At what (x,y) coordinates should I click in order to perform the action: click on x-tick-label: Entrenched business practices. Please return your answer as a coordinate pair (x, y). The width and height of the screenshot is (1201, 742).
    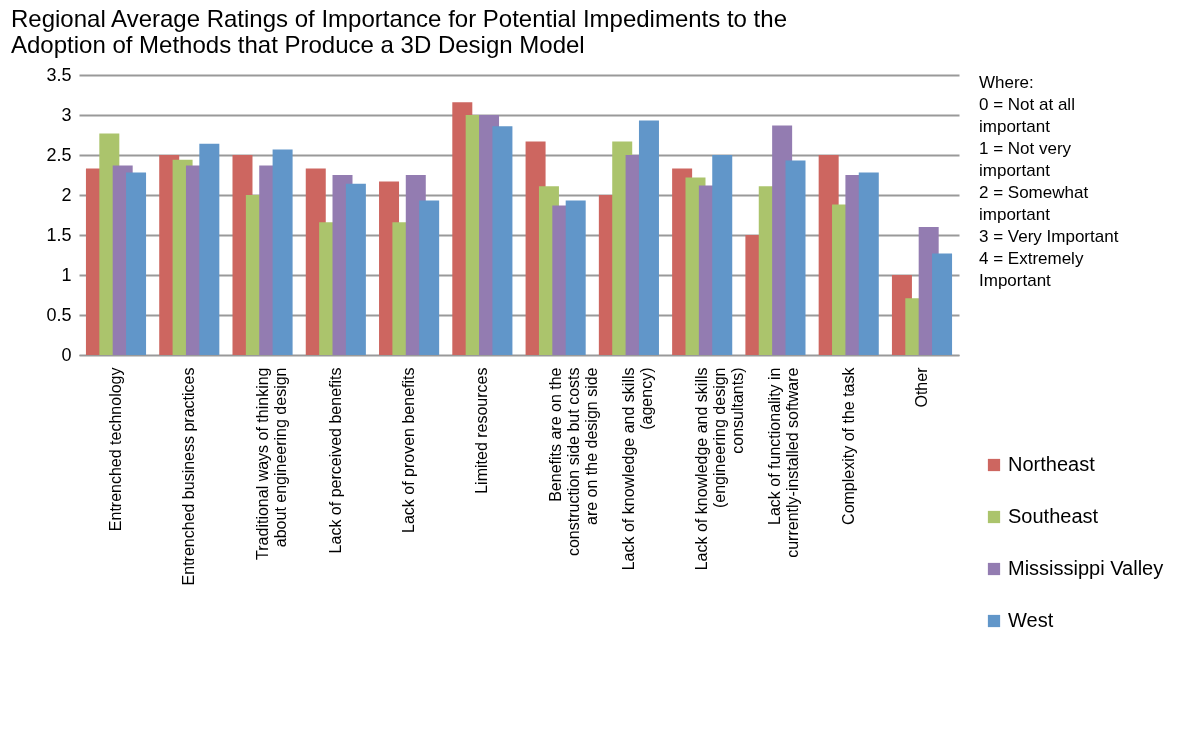
    Looking at the image, I should click on (189, 476).